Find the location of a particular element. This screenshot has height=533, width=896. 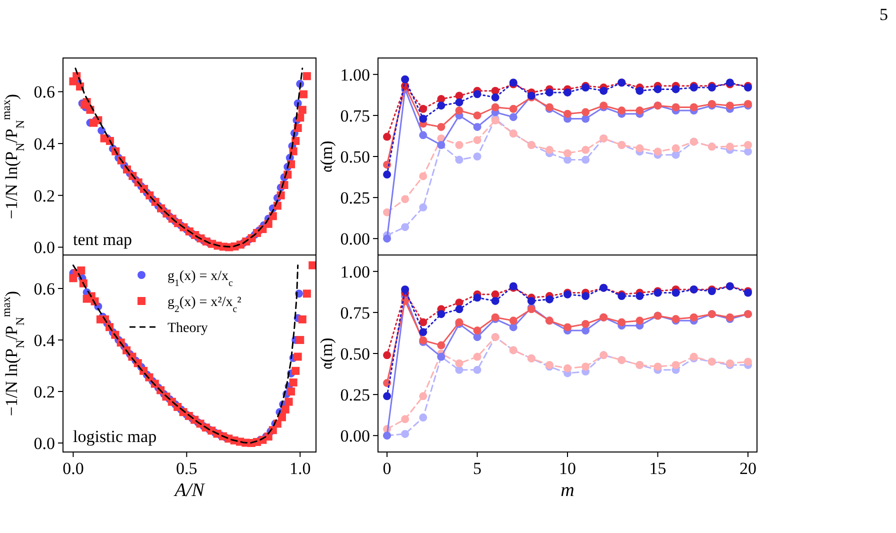

x-axis-title: A/N is located at coordinates (189, 490).